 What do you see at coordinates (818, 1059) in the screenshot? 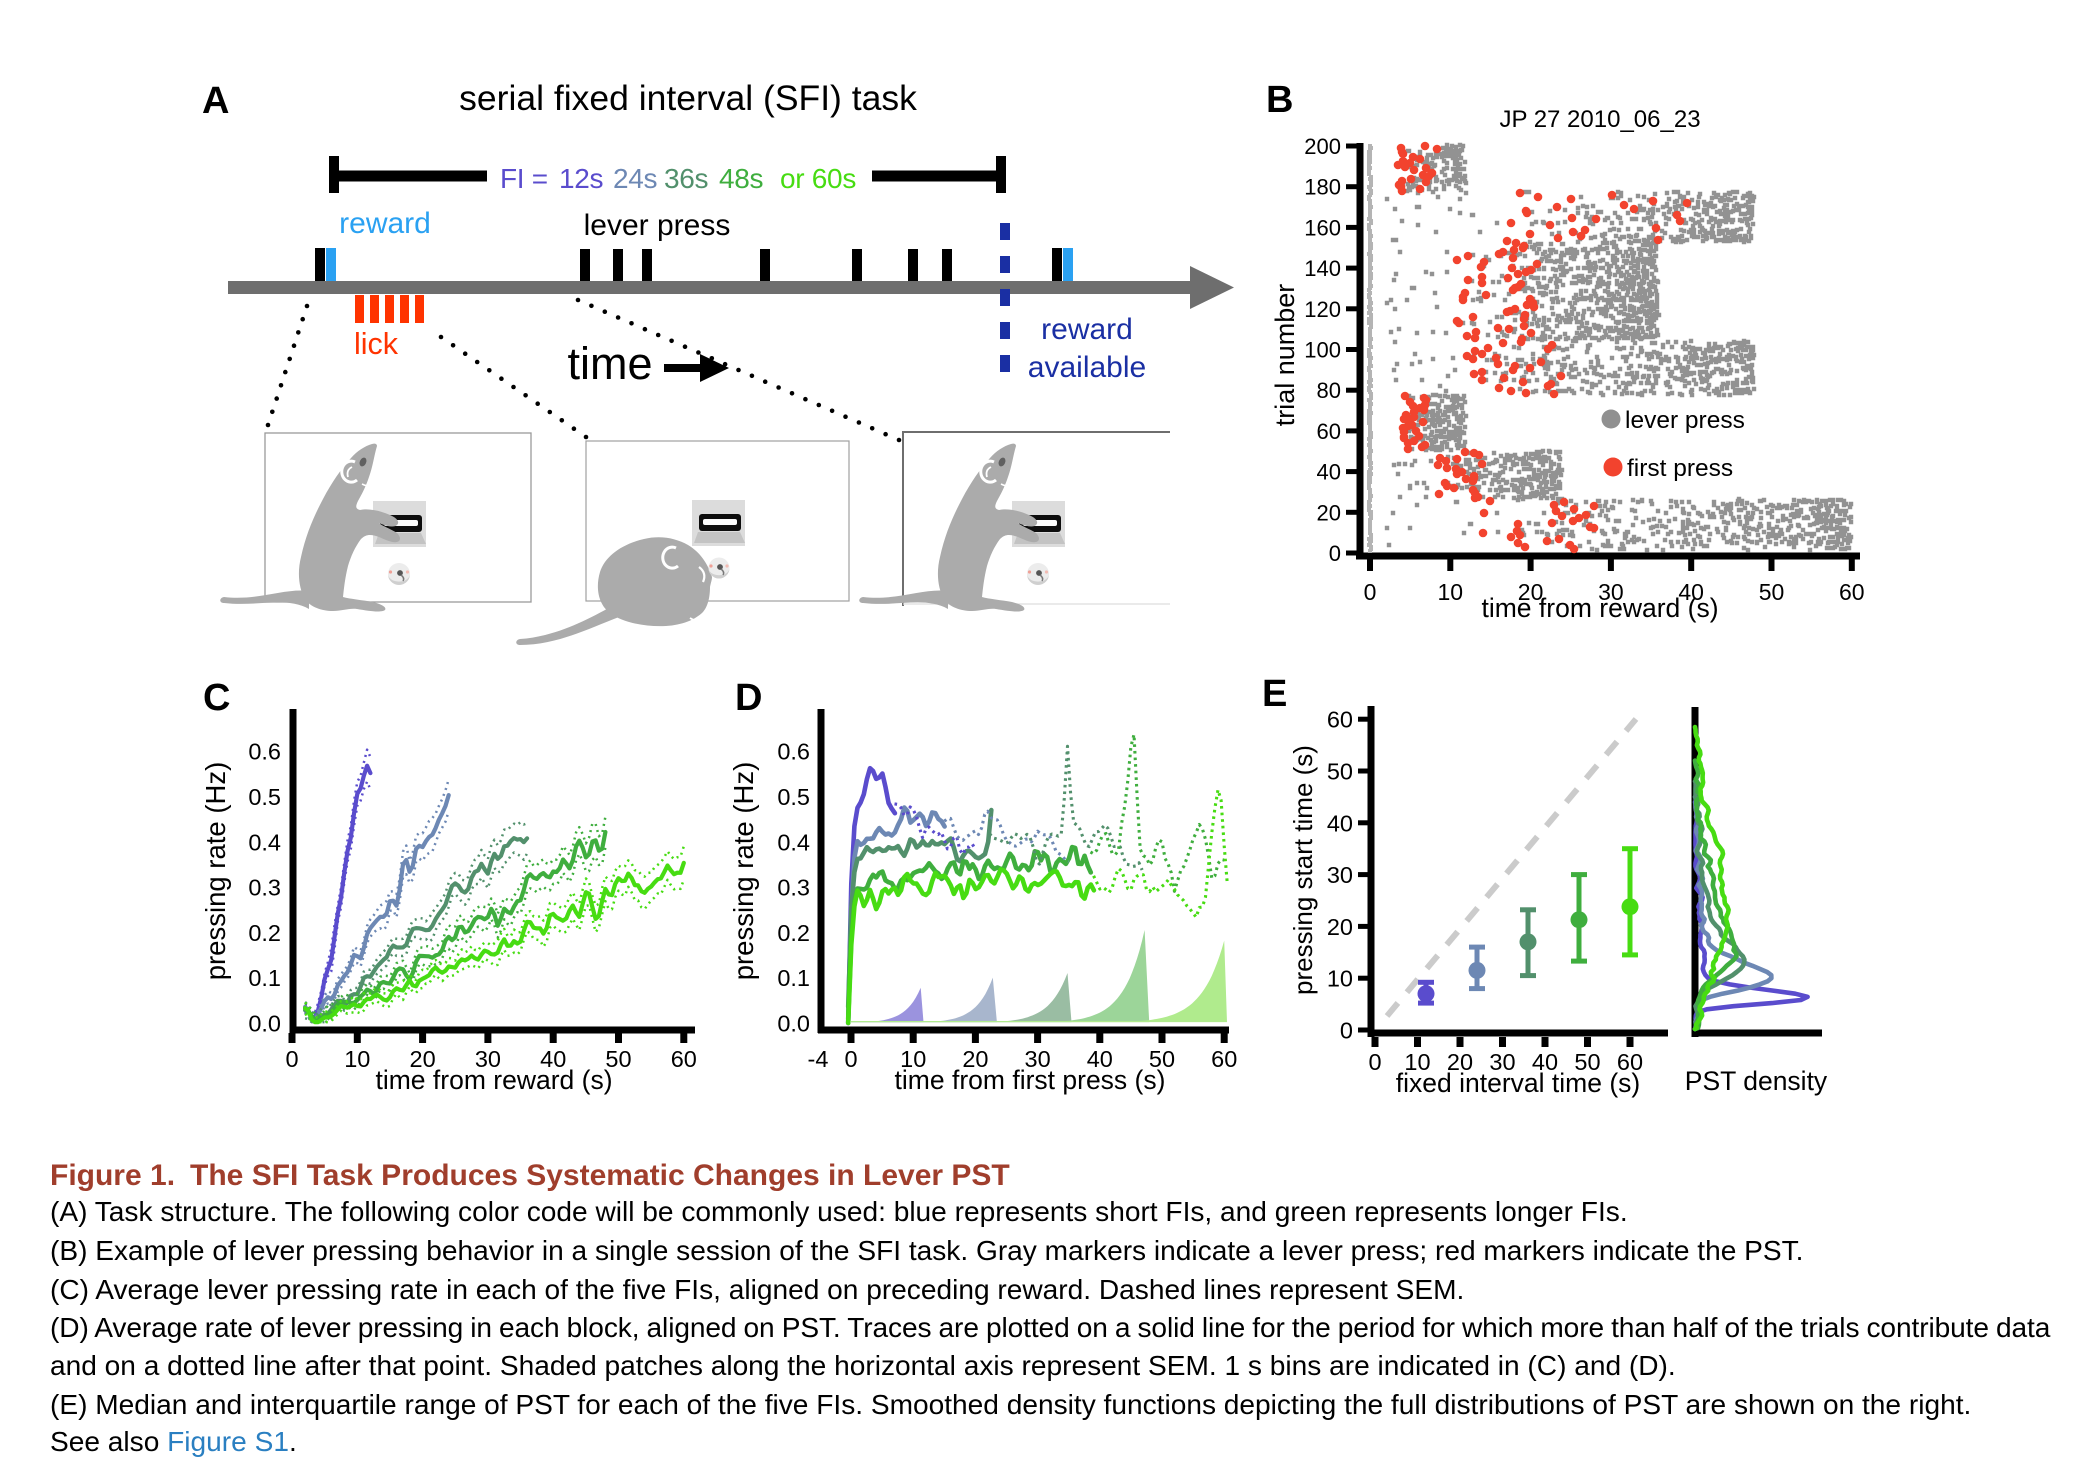
I see `svg-text: -4` at bounding box center [818, 1059].